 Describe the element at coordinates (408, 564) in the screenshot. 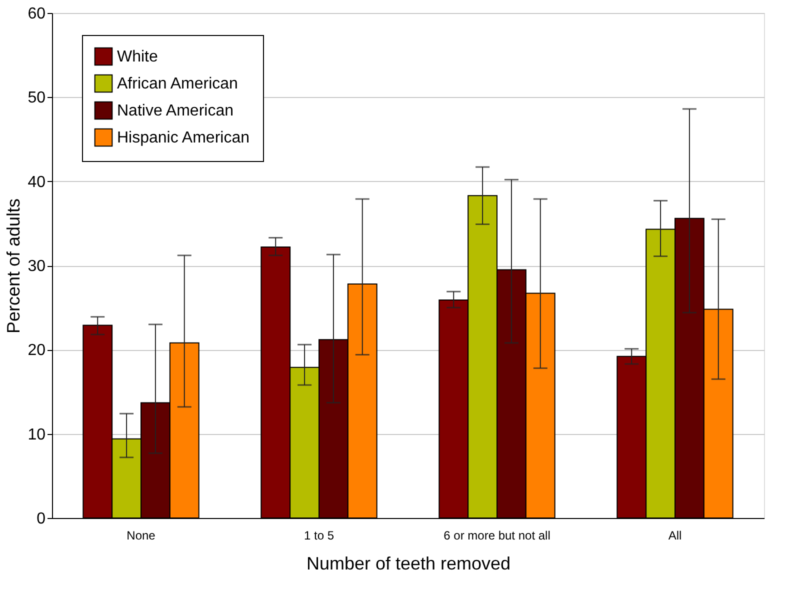

I see `x-axis-title: Number of teeth removed` at that location.